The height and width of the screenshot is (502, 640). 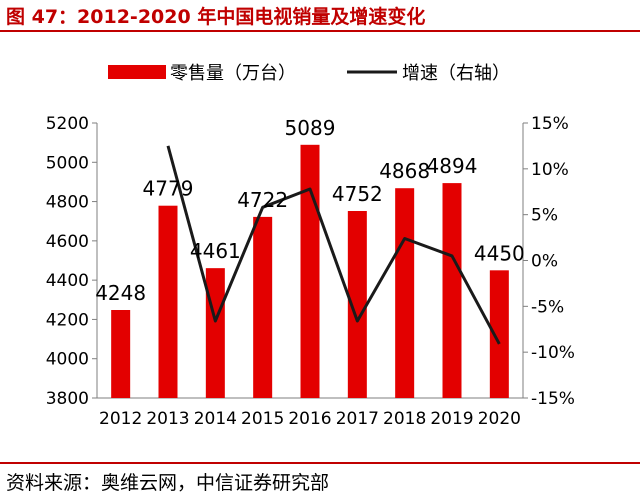 I want to click on bar-value-label: 4779, so click(x=168, y=189).